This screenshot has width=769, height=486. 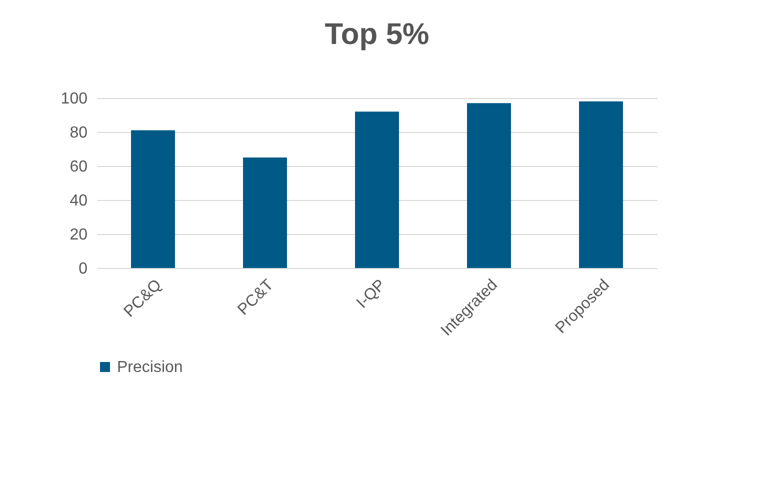 I want to click on chart-title: Top 5%, so click(x=377, y=34).